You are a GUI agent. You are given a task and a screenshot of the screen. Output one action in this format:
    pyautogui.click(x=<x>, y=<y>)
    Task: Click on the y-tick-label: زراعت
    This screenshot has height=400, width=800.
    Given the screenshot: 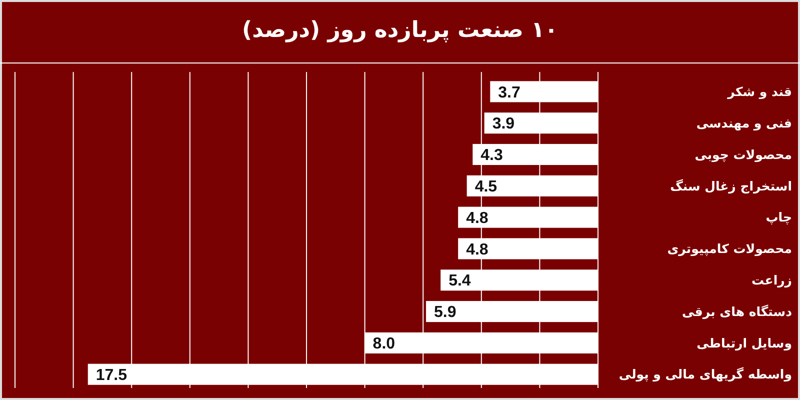 What is the action you would take?
    pyautogui.click(x=772, y=280)
    